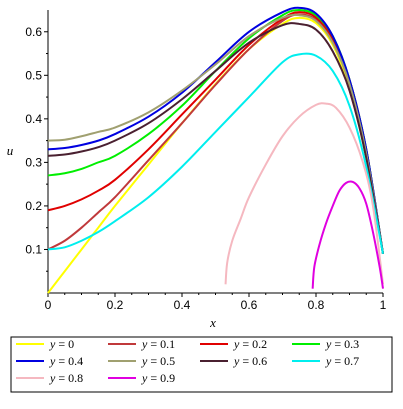 This screenshot has width=403, height=409. Describe the element at coordinates (316, 305) in the screenshot. I see `x-tick-label: 0.8` at that location.